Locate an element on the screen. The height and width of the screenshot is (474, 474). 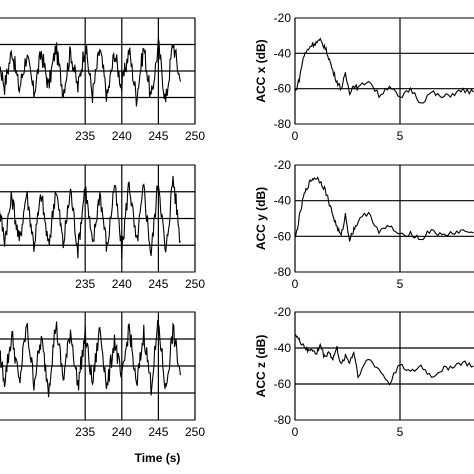
y-axis-label: ACC y (dB) is located at coordinates (261, 218).